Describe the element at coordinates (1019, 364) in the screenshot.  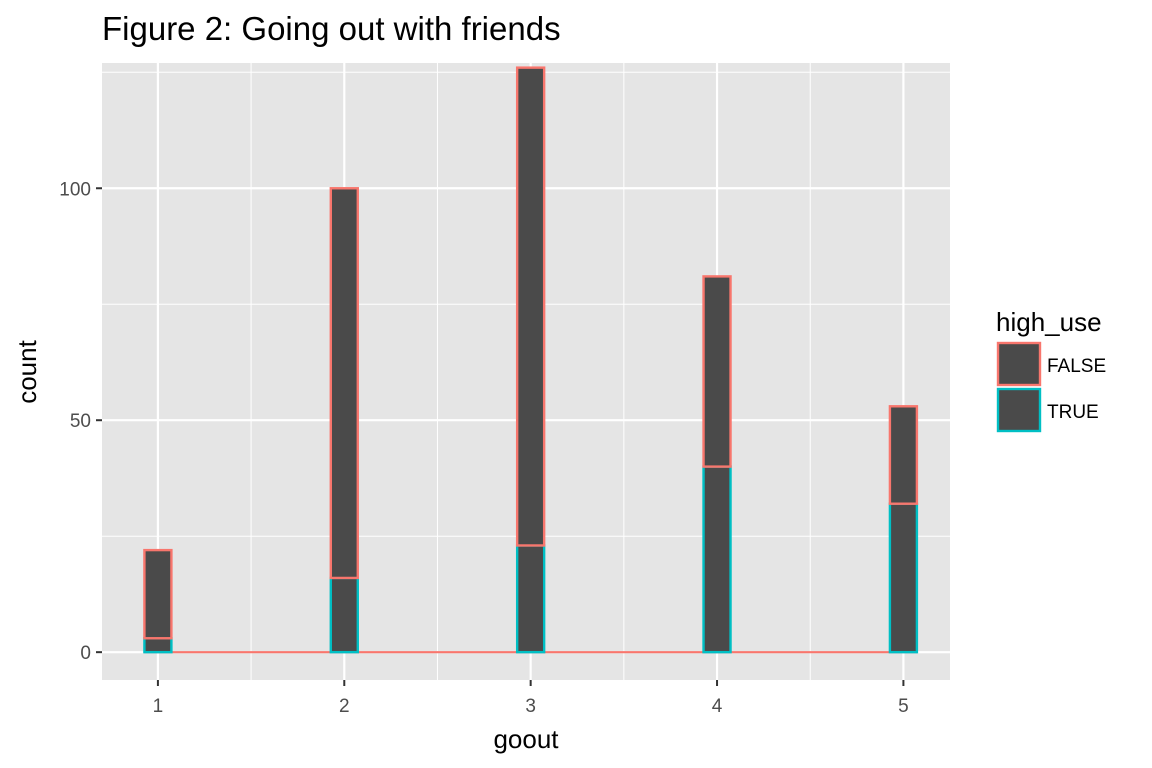
I see `legend-key-false` at that location.